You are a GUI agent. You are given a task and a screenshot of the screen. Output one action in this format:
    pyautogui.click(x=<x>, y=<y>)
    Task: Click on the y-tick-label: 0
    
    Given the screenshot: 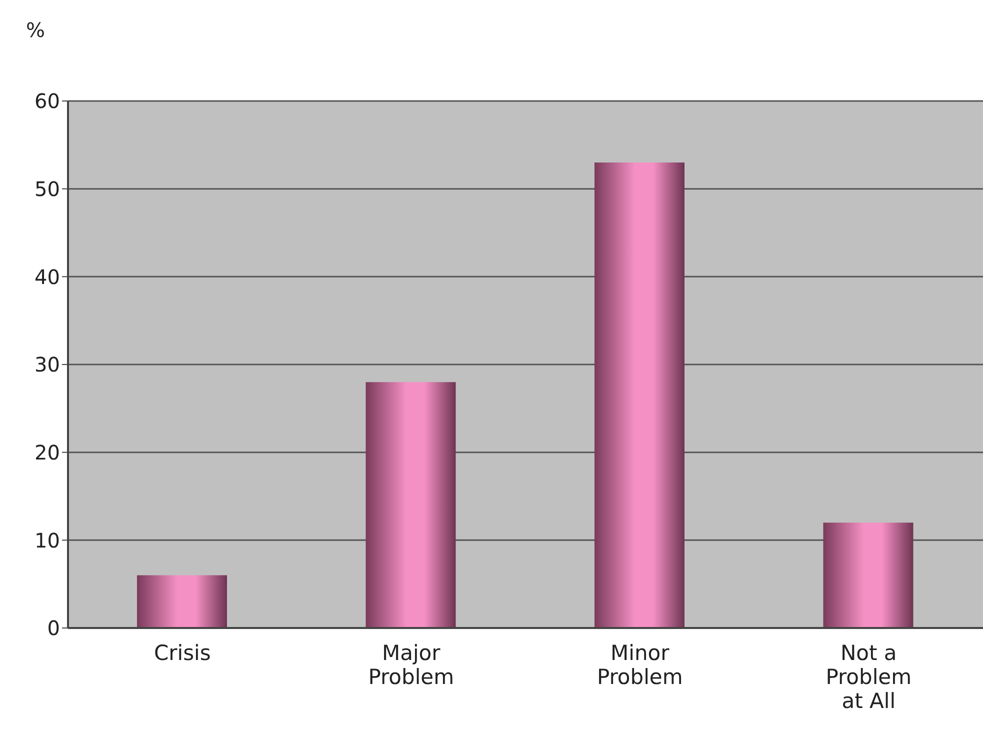 What is the action you would take?
    pyautogui.click(x=53, y=628)
    